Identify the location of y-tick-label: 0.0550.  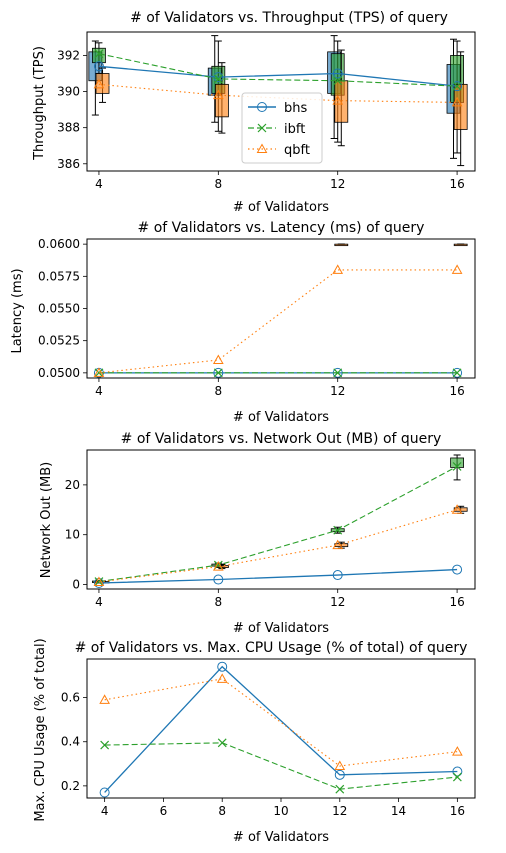
(59, 309).